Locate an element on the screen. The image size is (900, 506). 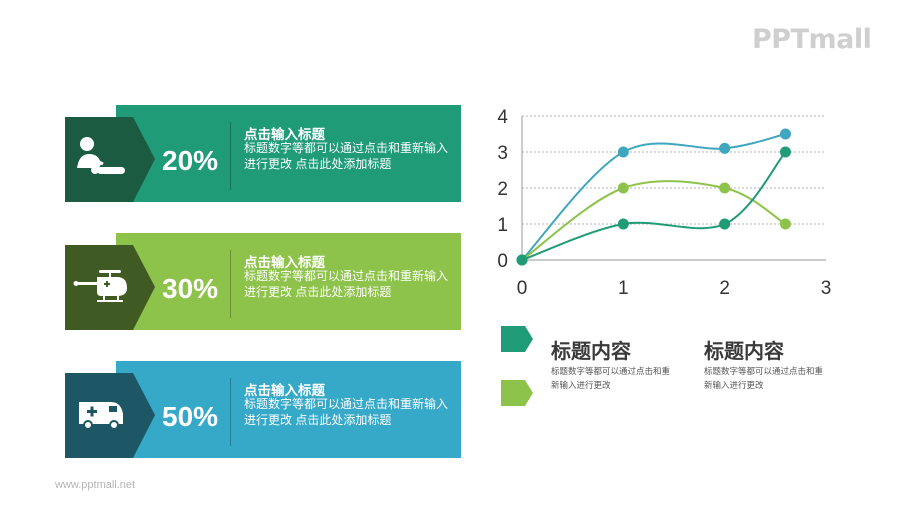
cpr-icon is located at coordinates (101, 158).